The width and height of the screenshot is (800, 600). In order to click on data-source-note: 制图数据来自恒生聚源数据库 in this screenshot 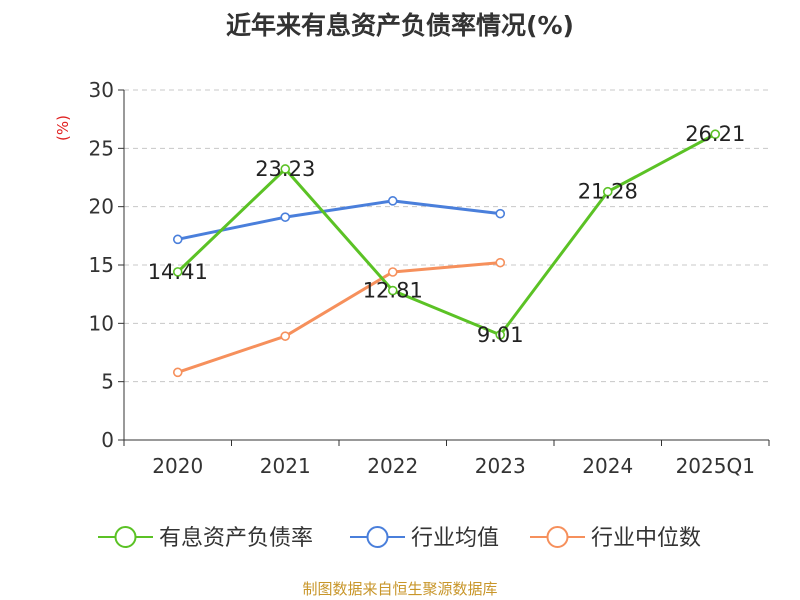, I will do `click(400, 589)`.